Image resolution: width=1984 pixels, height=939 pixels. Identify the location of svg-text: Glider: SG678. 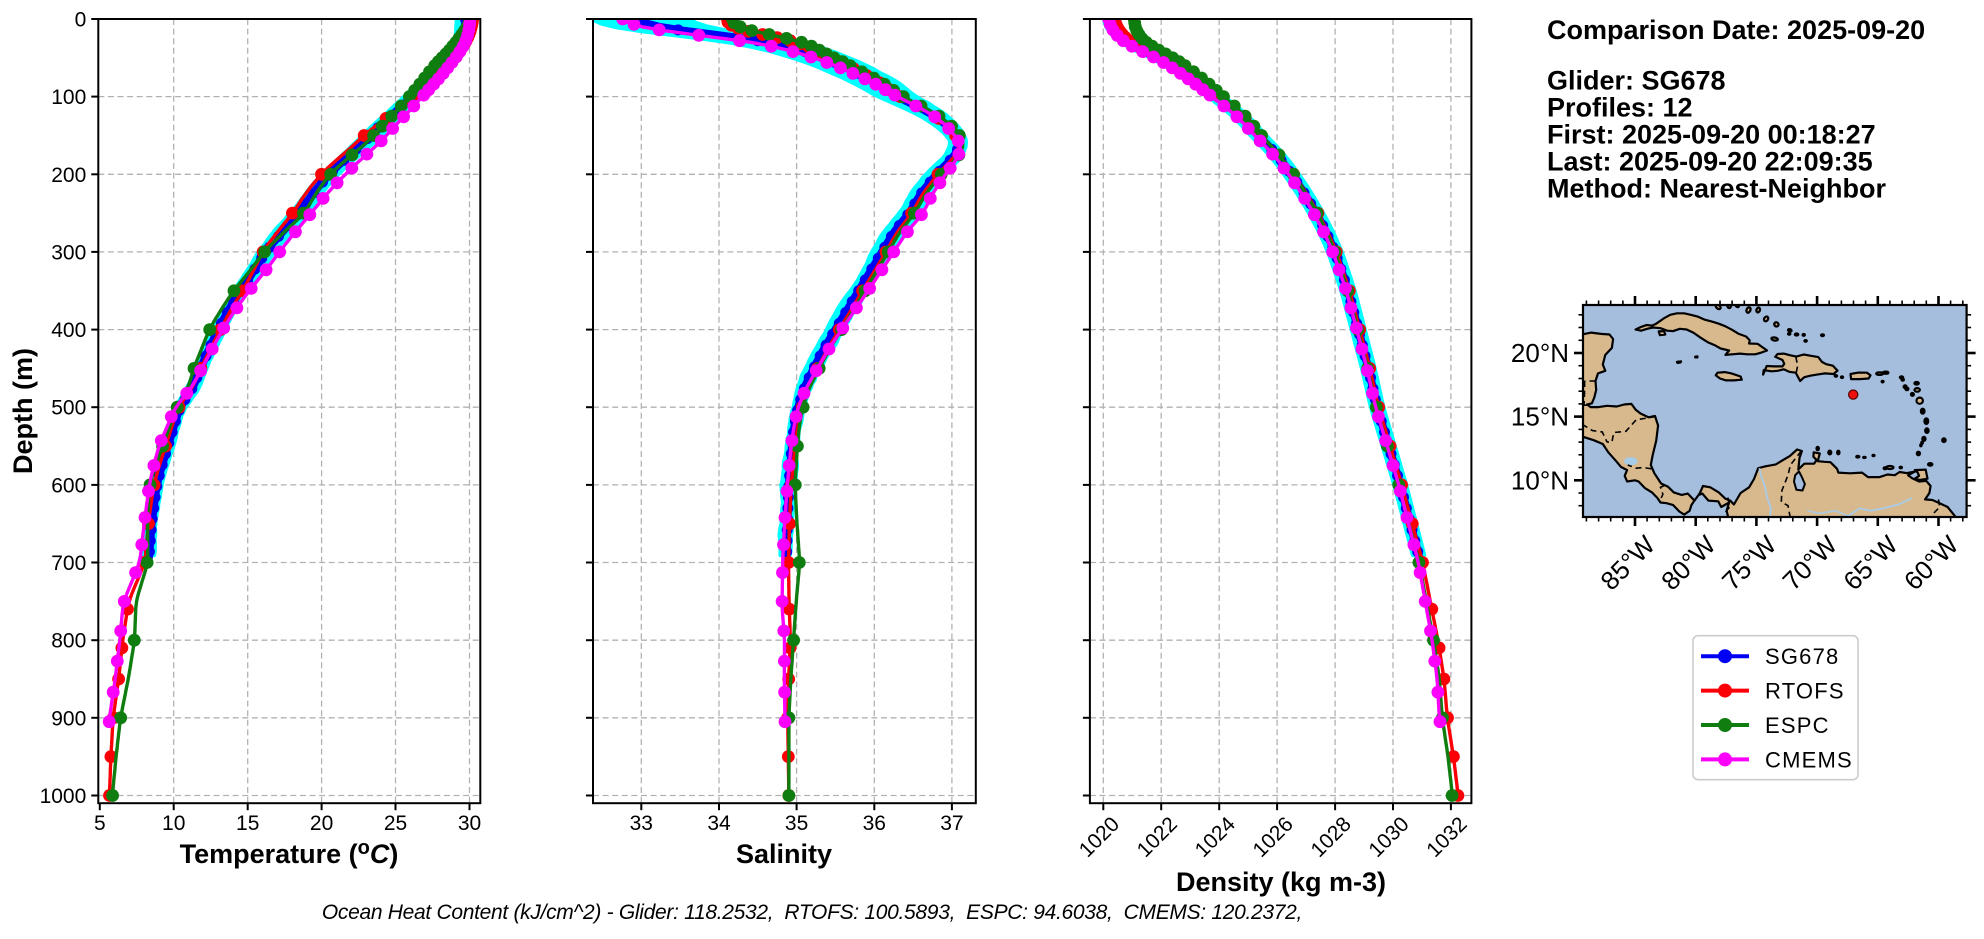
(1636, 81).